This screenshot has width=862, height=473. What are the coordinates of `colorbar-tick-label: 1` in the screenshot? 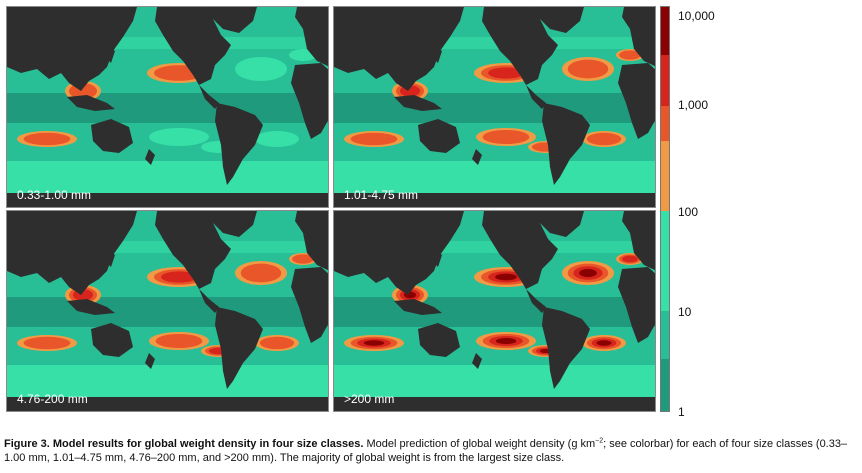 It's located at (681, 412).